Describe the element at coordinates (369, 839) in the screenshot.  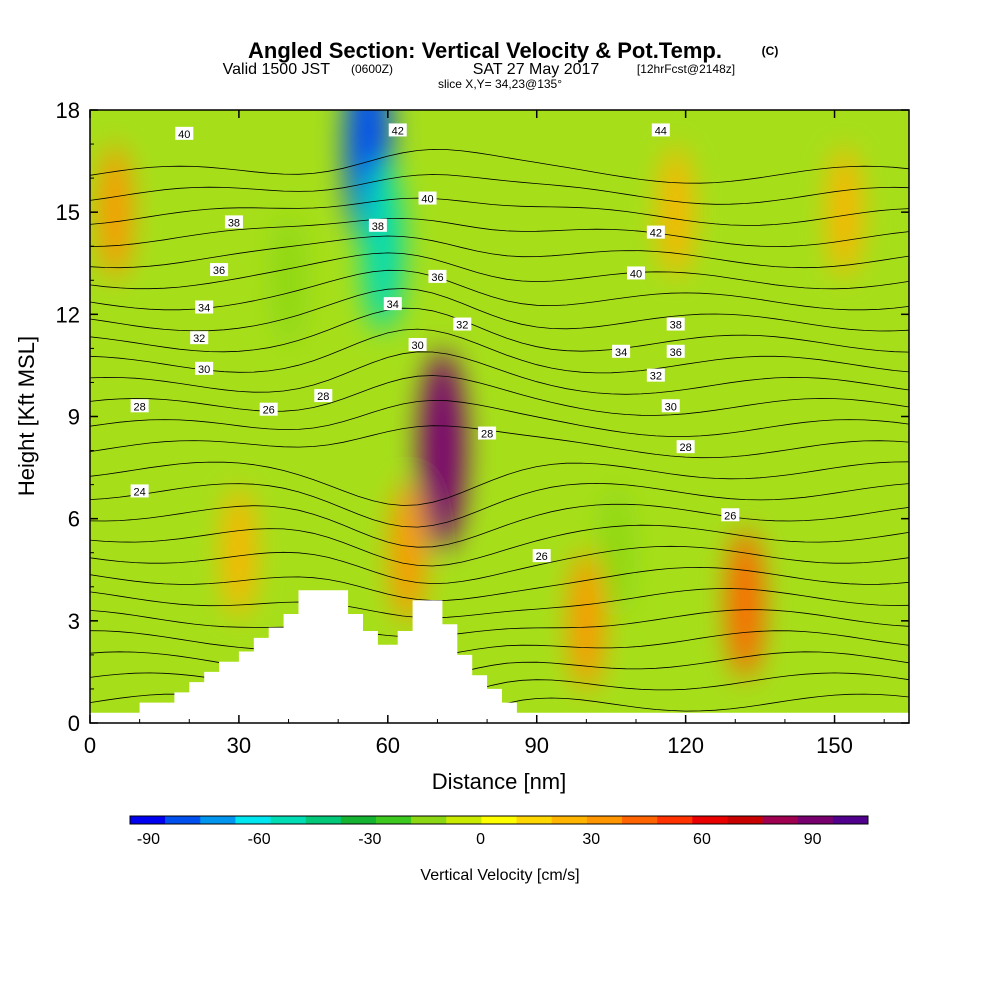
I see `colorbar-tick-label: -30` at that location.